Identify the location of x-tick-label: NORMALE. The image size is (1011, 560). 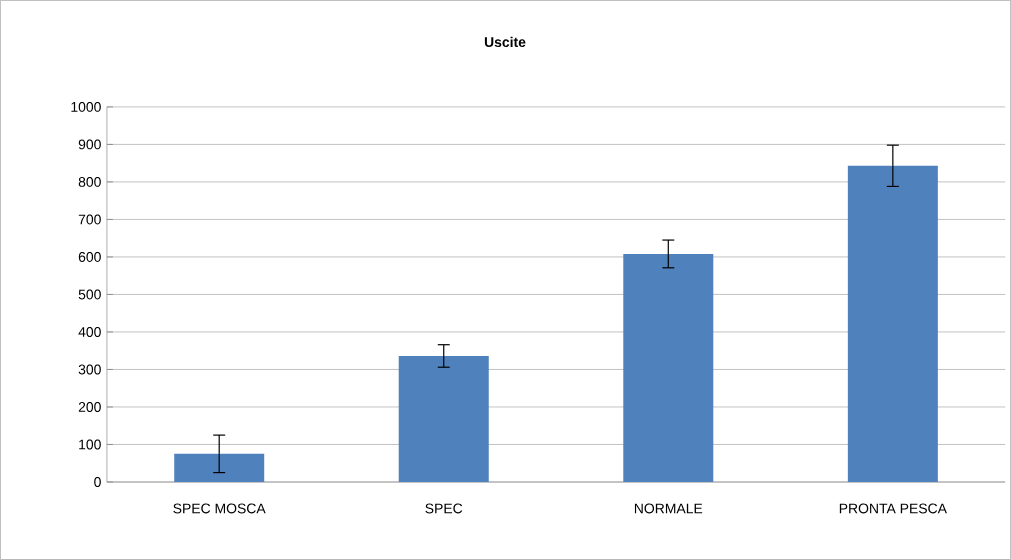
(668, 508).